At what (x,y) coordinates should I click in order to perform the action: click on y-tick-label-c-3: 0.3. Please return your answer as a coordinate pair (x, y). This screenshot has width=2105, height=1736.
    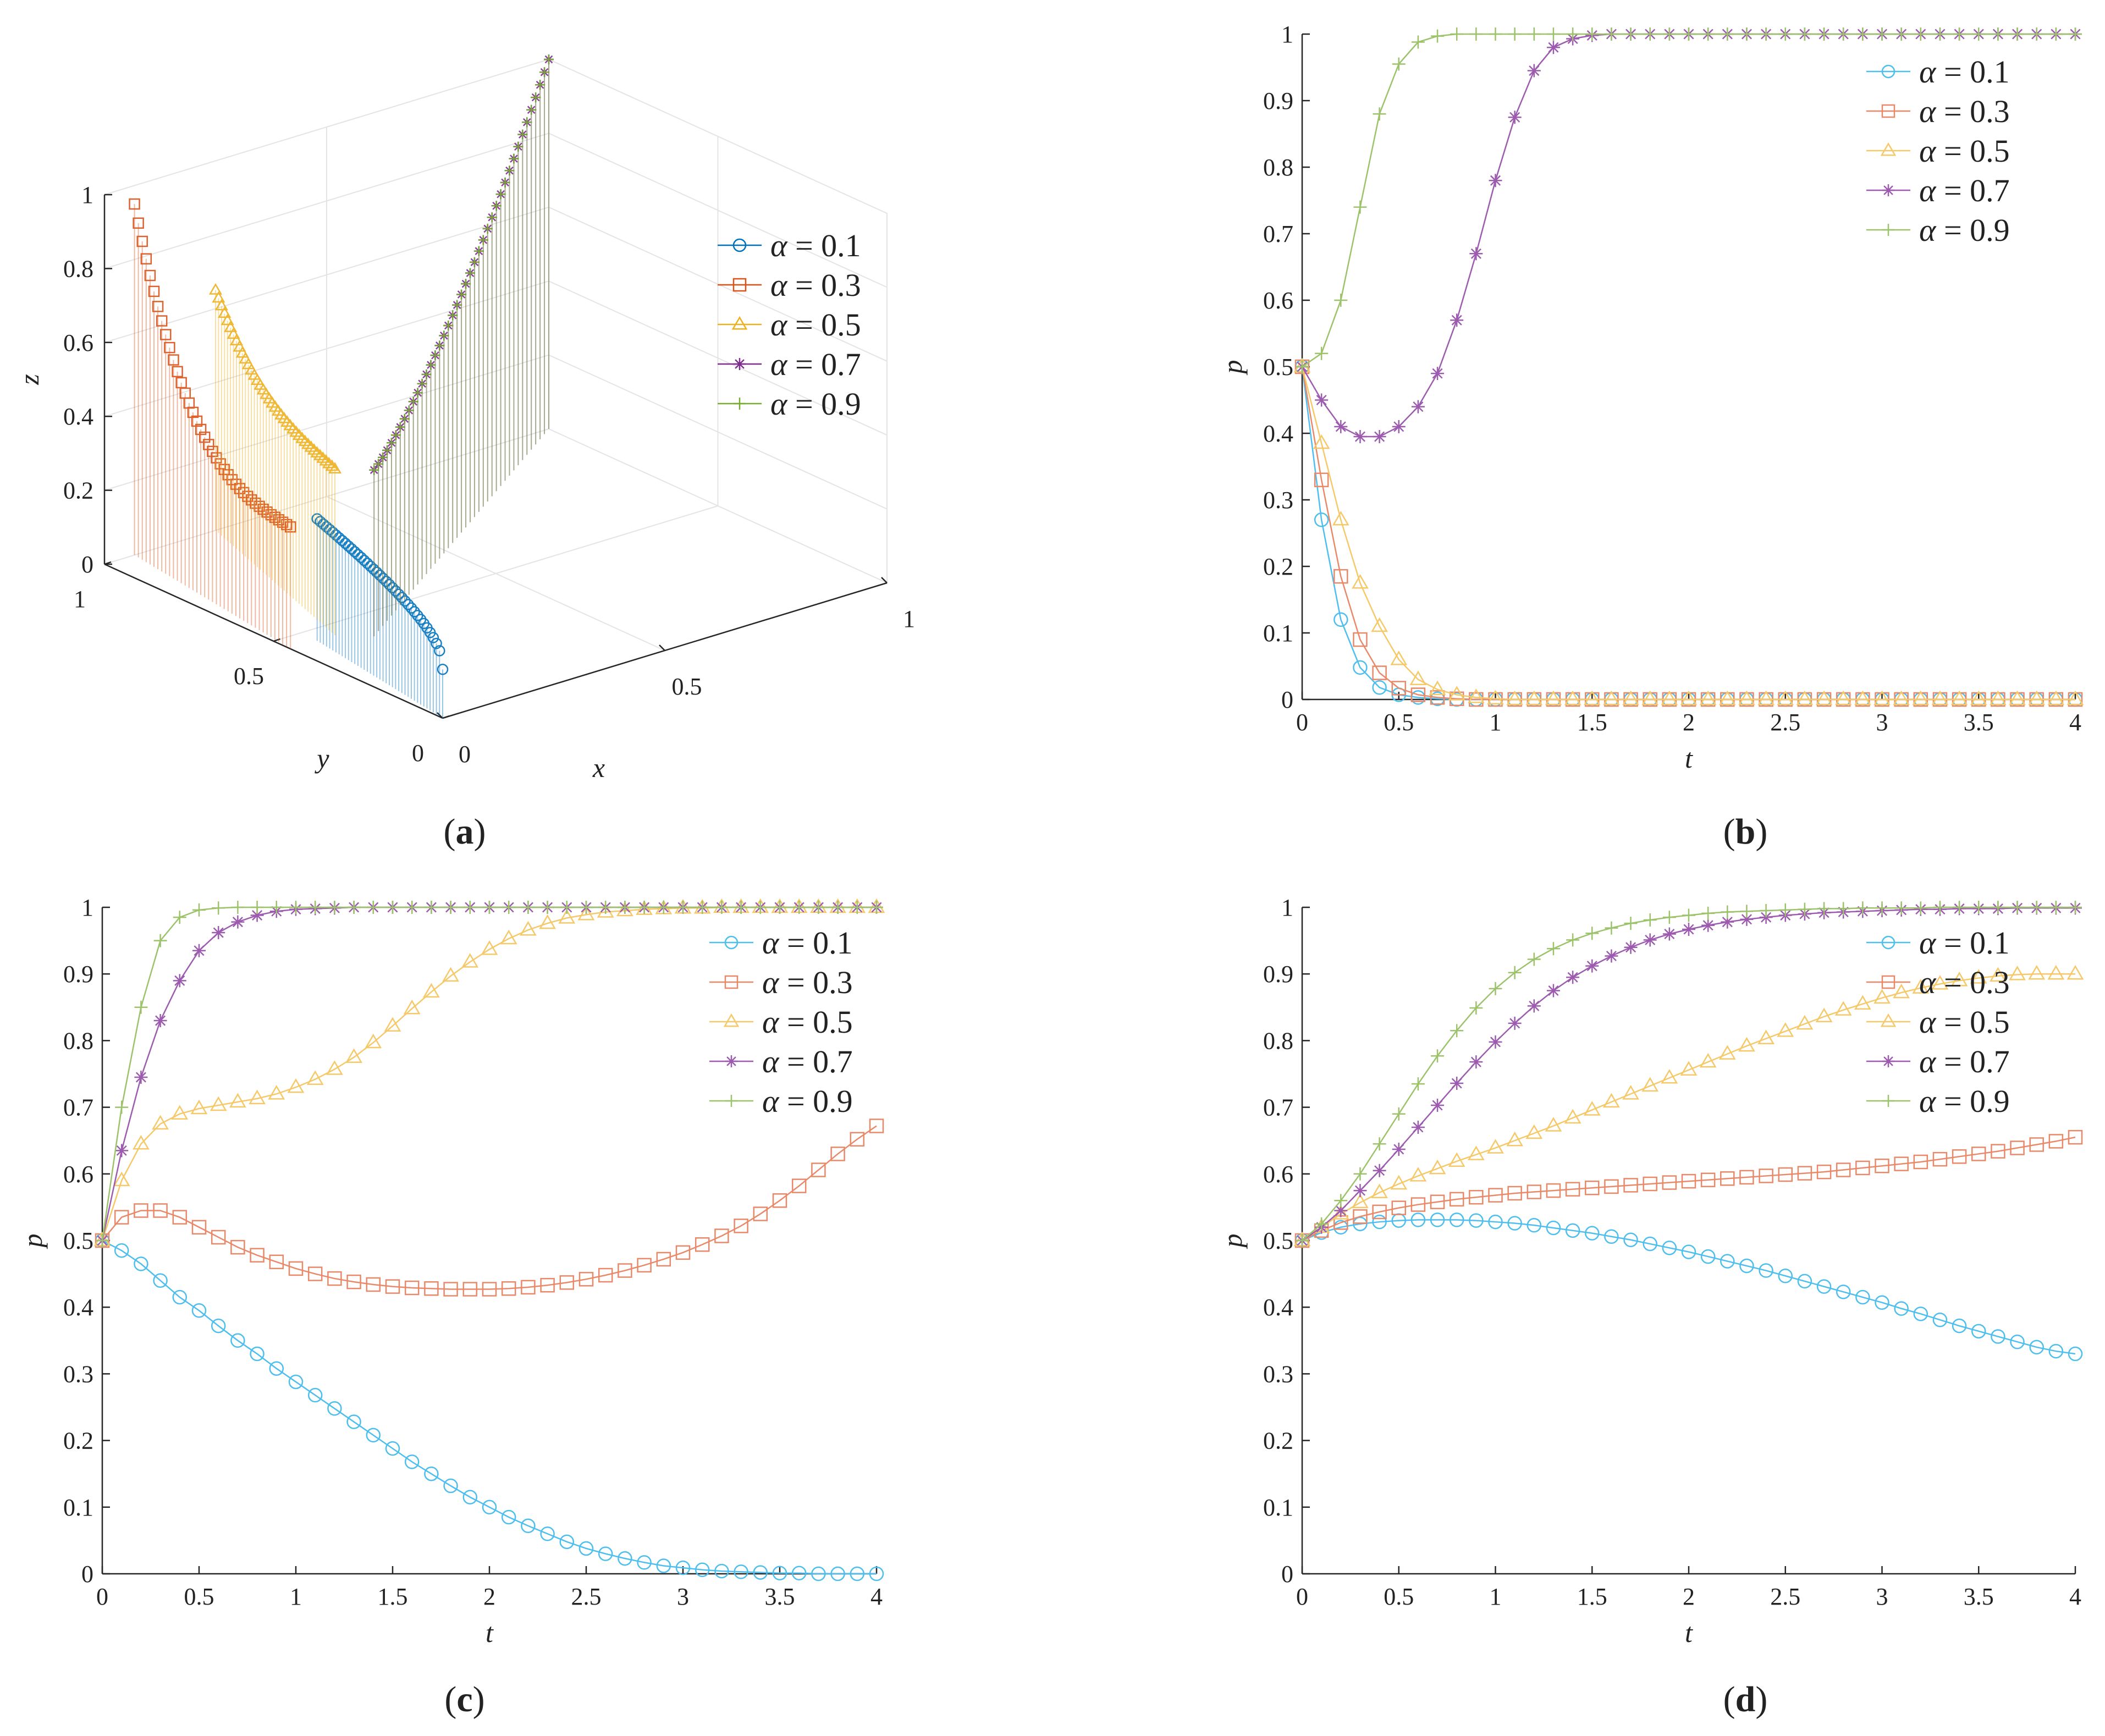
    Looking at the image, I should click on (78, 1374).